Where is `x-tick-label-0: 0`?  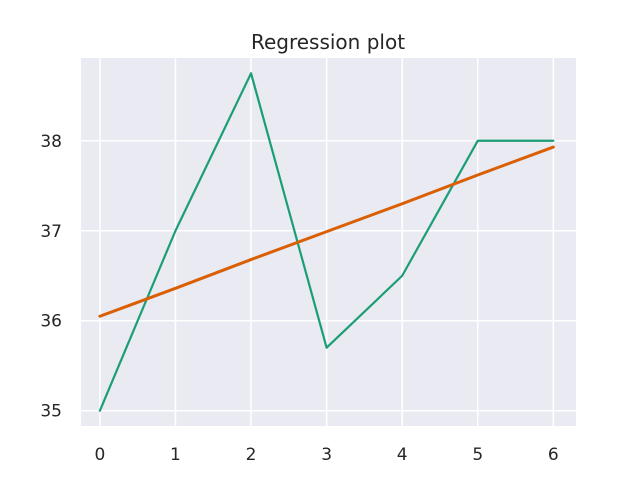
x-tick-label-0: 0 is located at coordinates (99, 455).